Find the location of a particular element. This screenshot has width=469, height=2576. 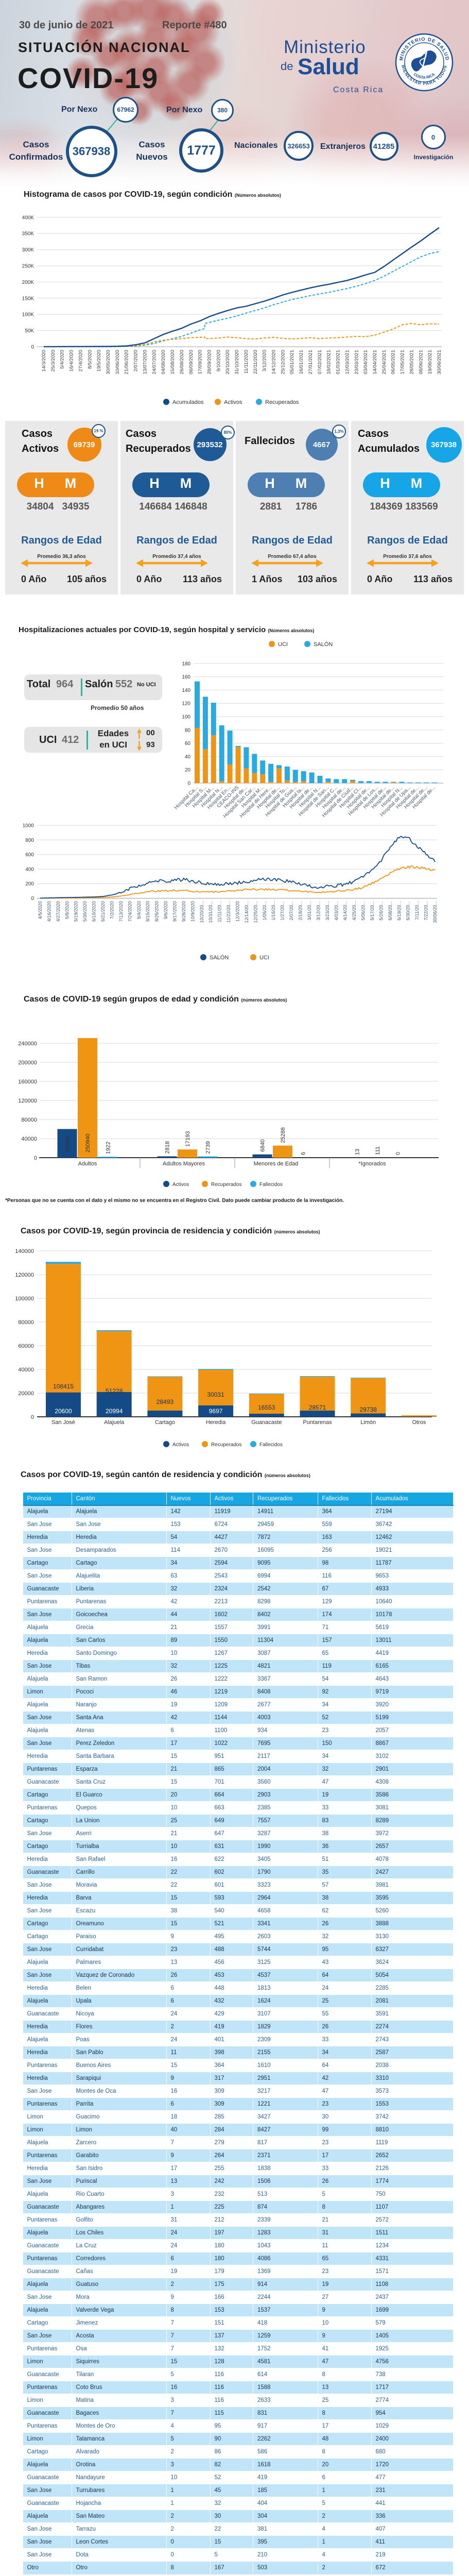

svg-text: 7/2/2020 is located at coordinates (111, 910).